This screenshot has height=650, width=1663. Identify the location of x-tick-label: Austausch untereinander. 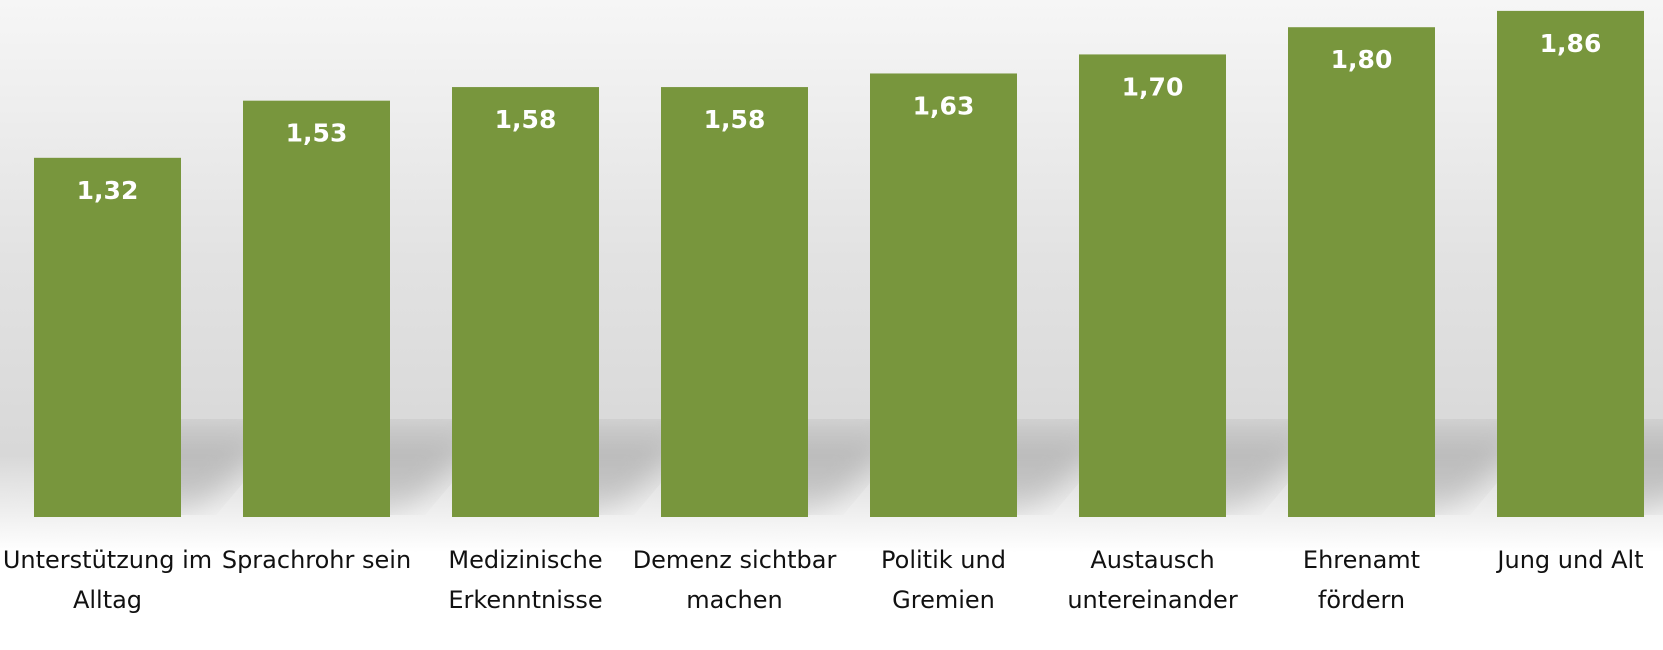
(1152, 580).